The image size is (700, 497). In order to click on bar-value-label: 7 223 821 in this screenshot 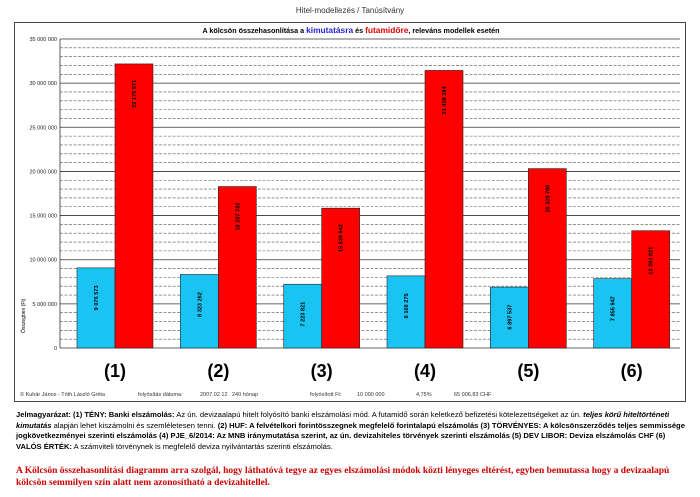, I will do `click(304, 314)`.